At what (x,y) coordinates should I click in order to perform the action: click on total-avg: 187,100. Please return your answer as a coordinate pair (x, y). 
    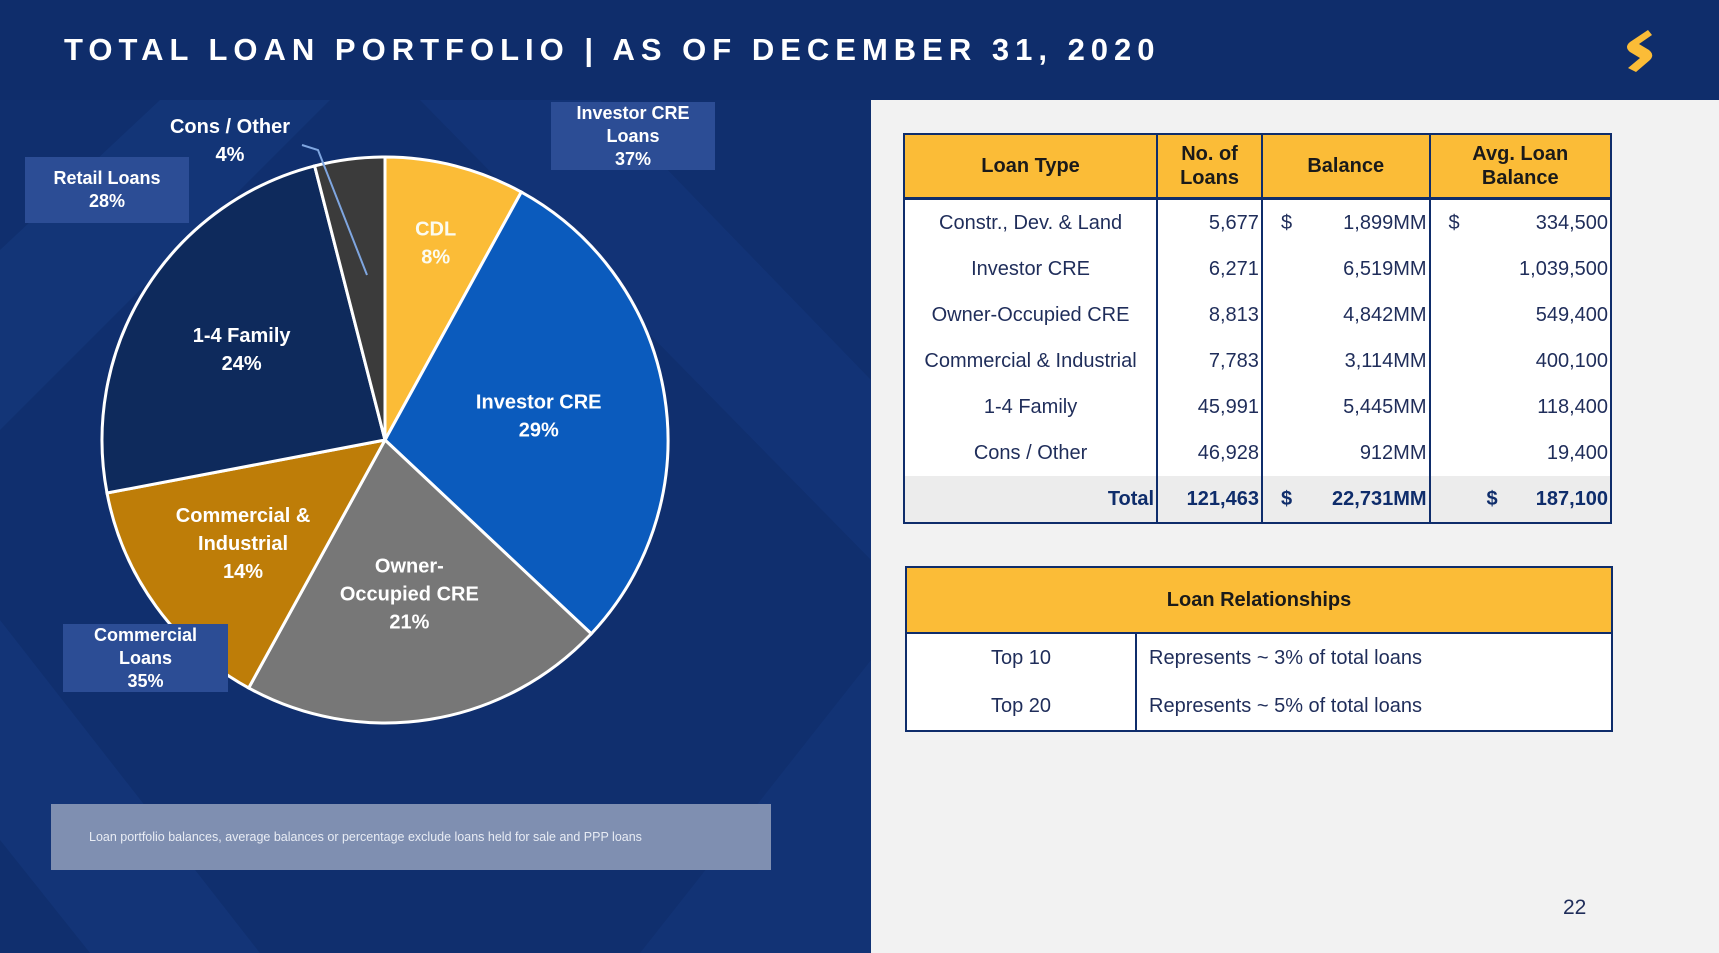
    Looking at the image, I should click on (1571, 498).